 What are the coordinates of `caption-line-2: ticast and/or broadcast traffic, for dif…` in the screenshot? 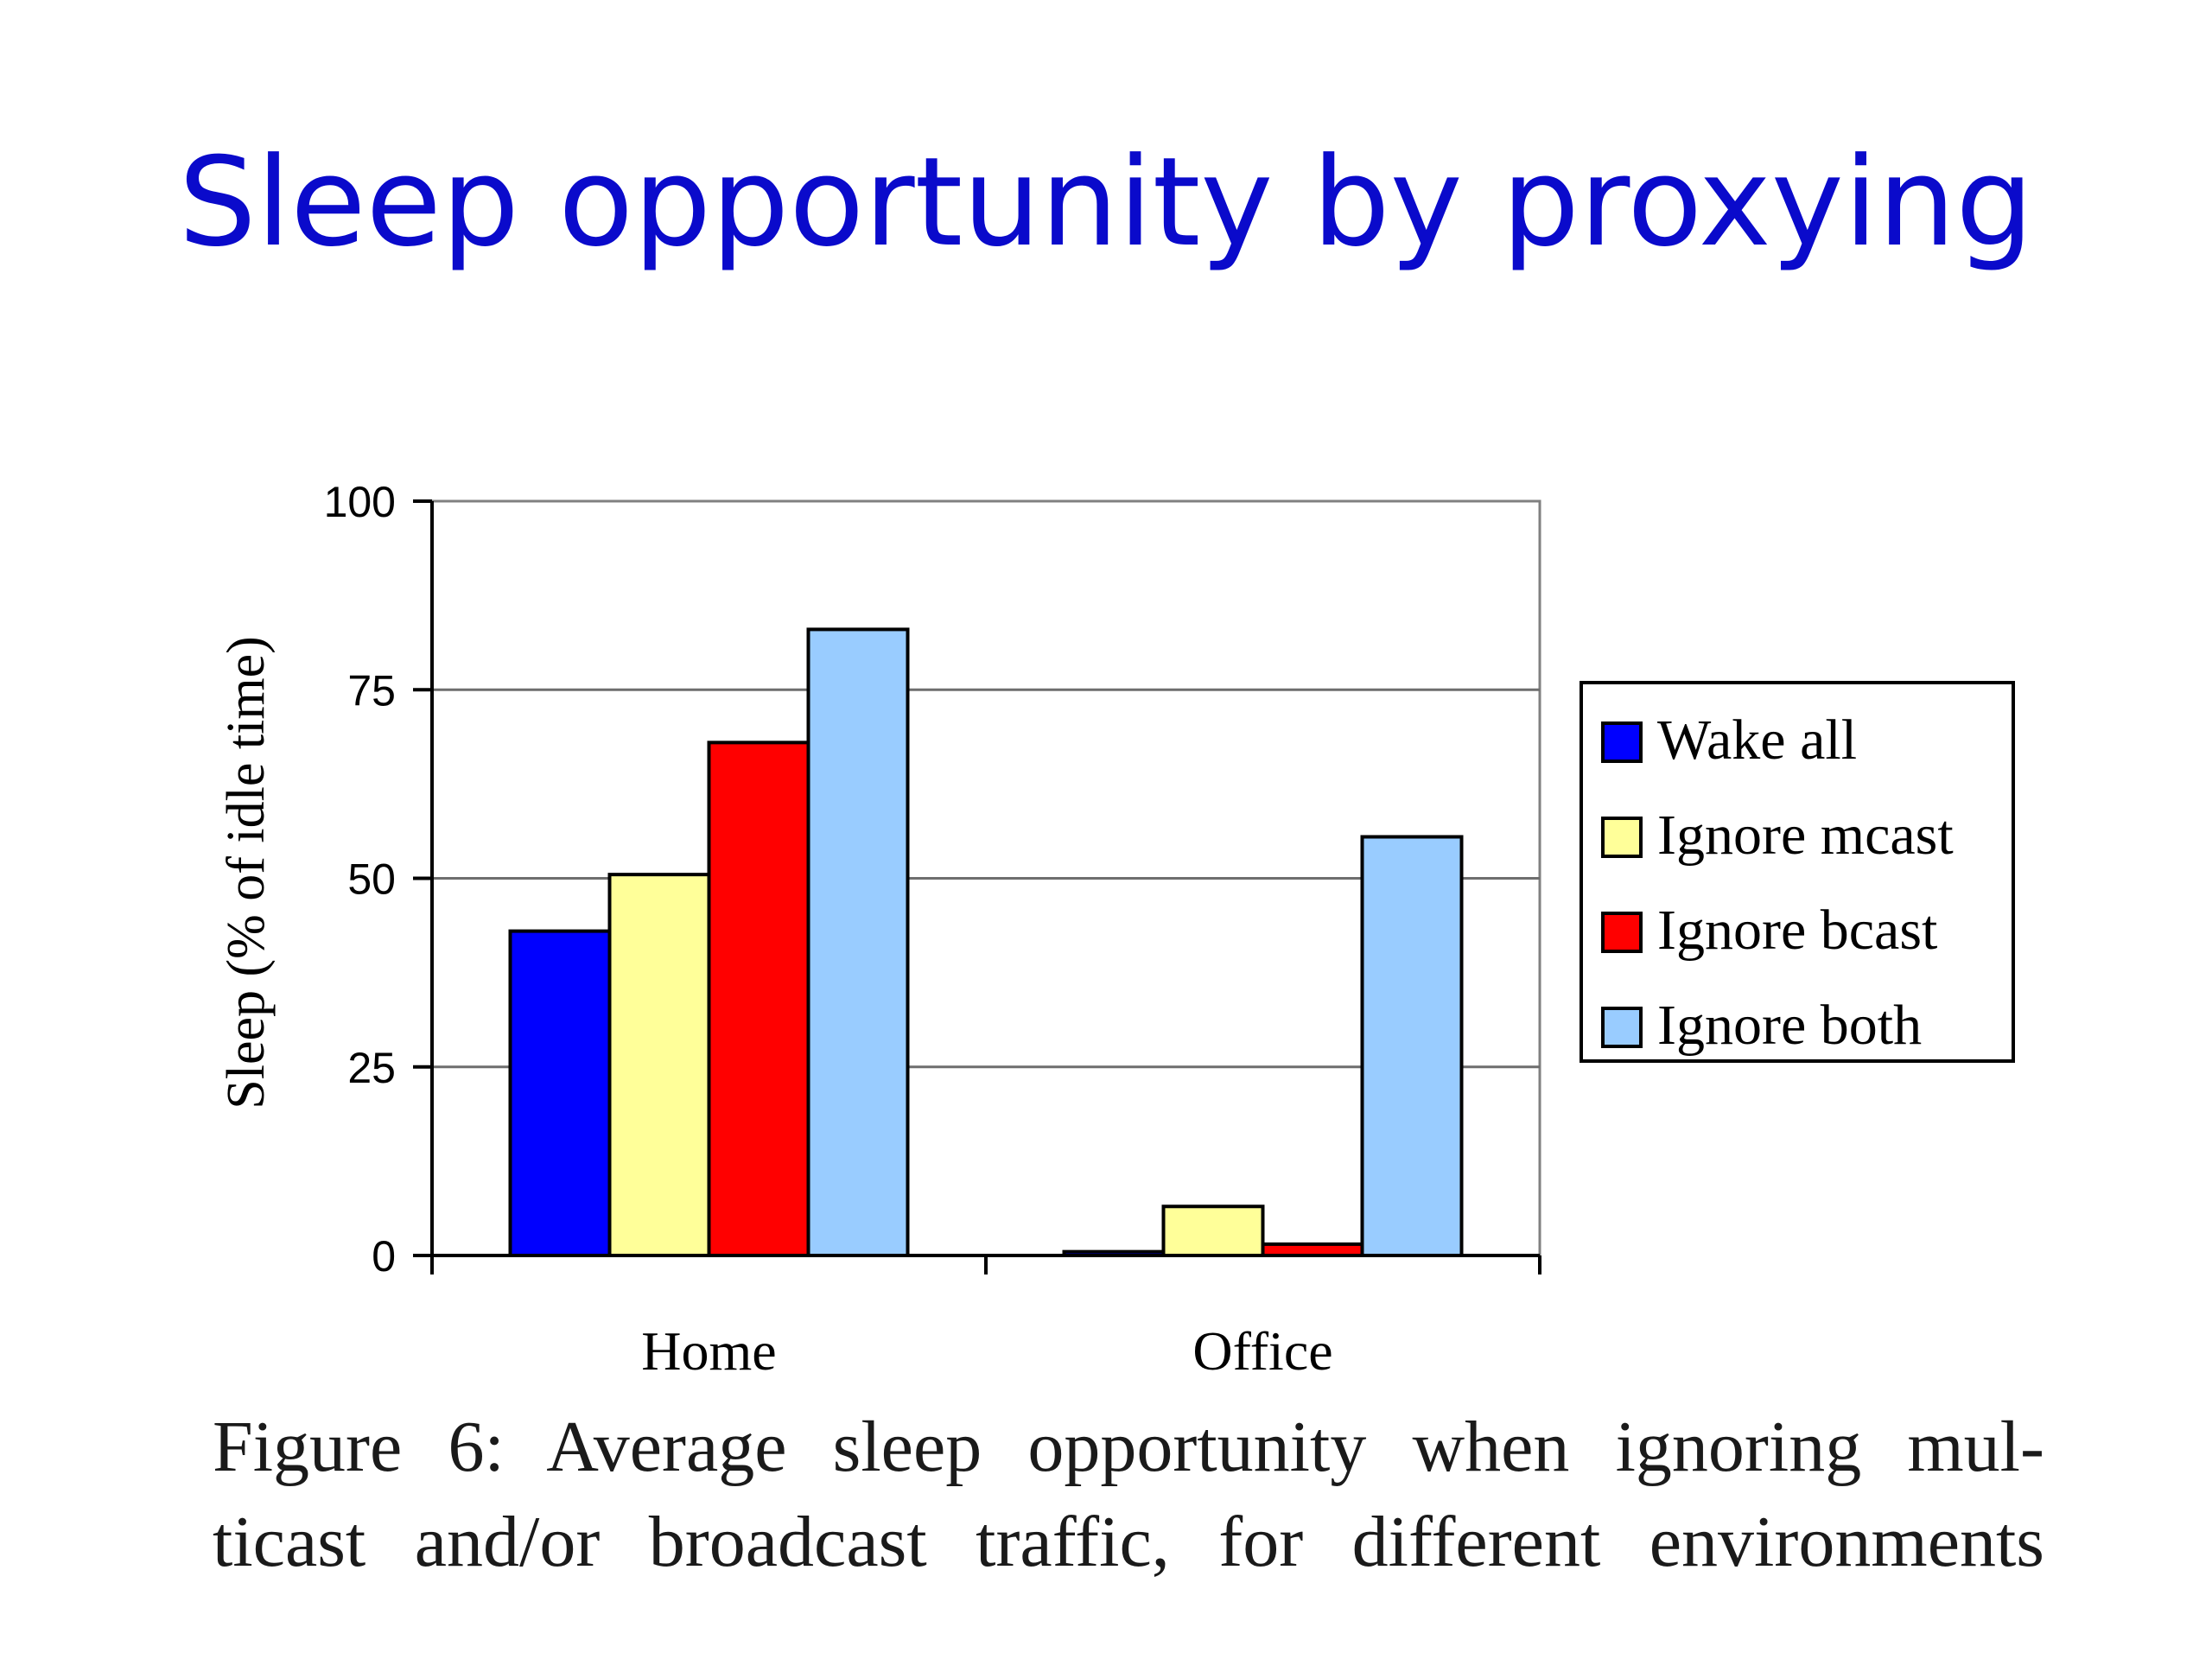 It's located at (1128, 1542).